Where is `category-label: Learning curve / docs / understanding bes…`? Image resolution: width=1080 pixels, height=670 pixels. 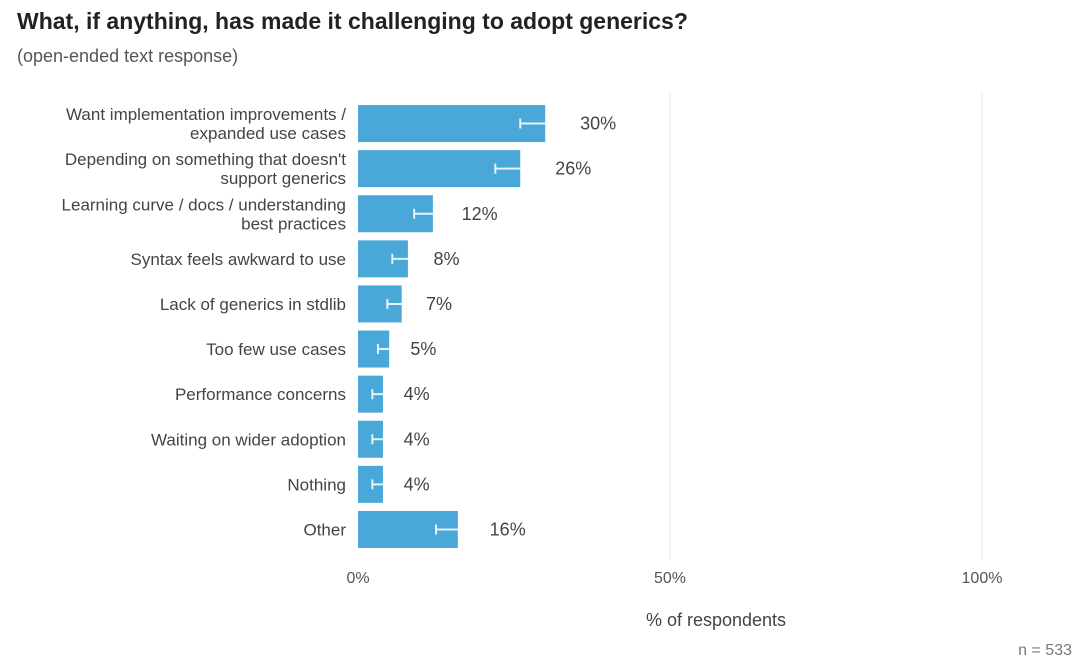 category-label: Learning curve / docs / understanding bes… is located at coordinates (204, 214).